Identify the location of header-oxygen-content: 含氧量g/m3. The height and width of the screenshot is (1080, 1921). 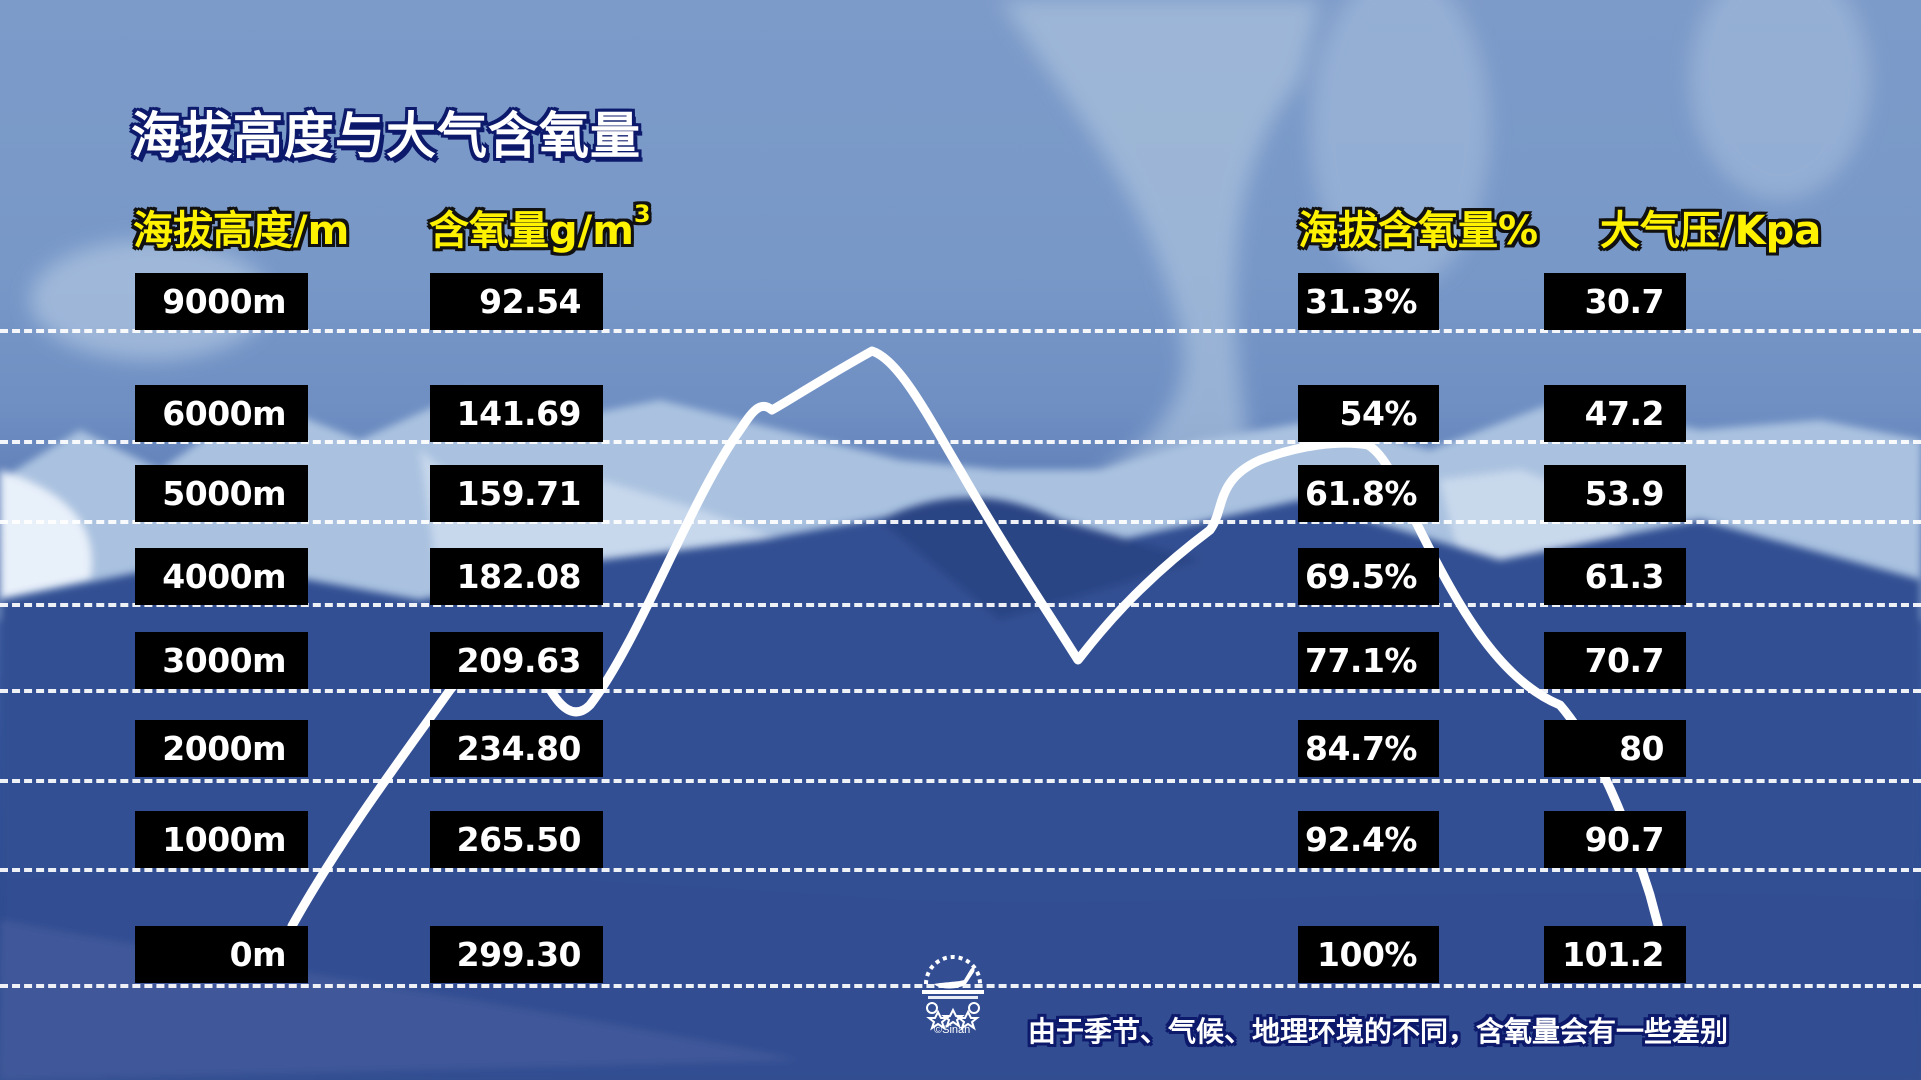
(540, 227).